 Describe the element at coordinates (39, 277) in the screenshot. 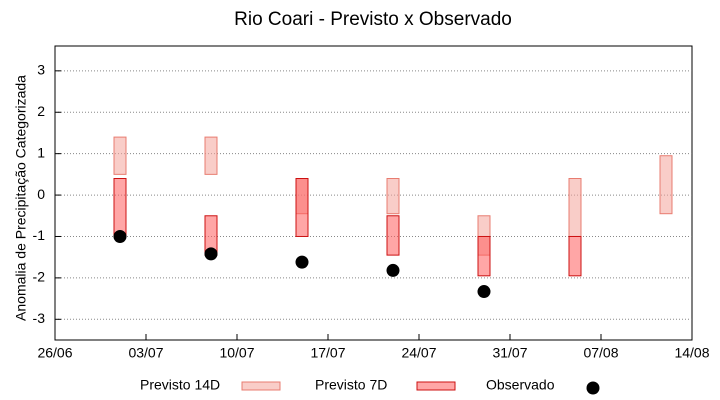

I see `y-tick-label: -2` at that location.